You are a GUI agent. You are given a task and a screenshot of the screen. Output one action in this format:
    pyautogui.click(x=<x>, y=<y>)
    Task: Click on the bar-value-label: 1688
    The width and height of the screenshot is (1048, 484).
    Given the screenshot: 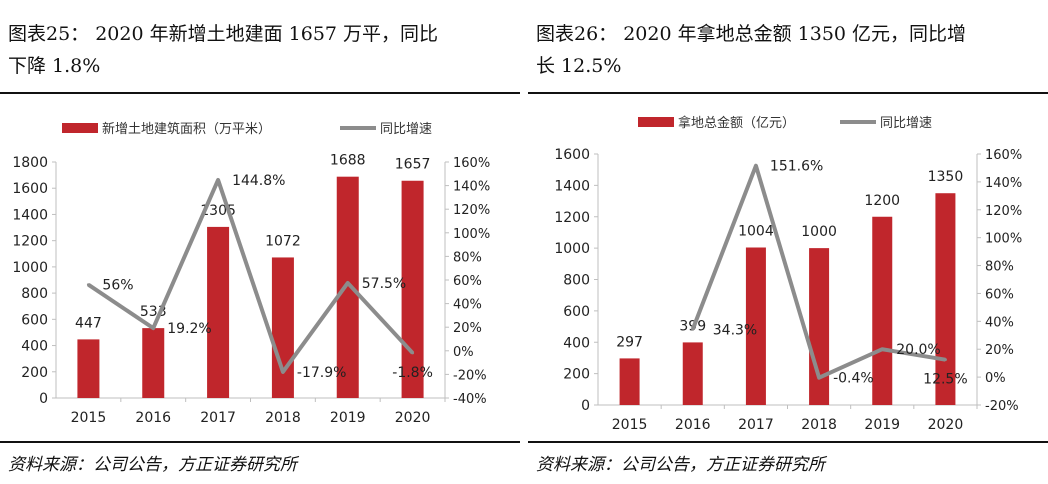 What is the action you would take?
    pyautogui.click(x=348, y=161)
    